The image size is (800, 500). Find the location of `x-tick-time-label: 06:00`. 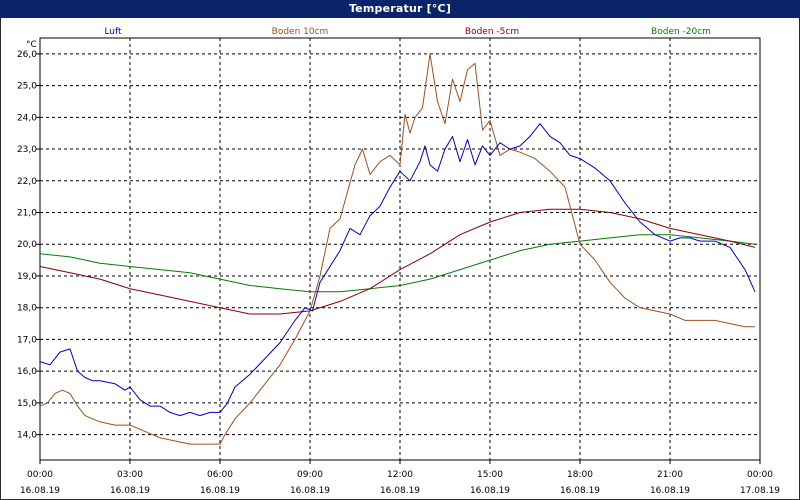

x-tick-time-label: 06:00 is located at coordinates (220, 475).